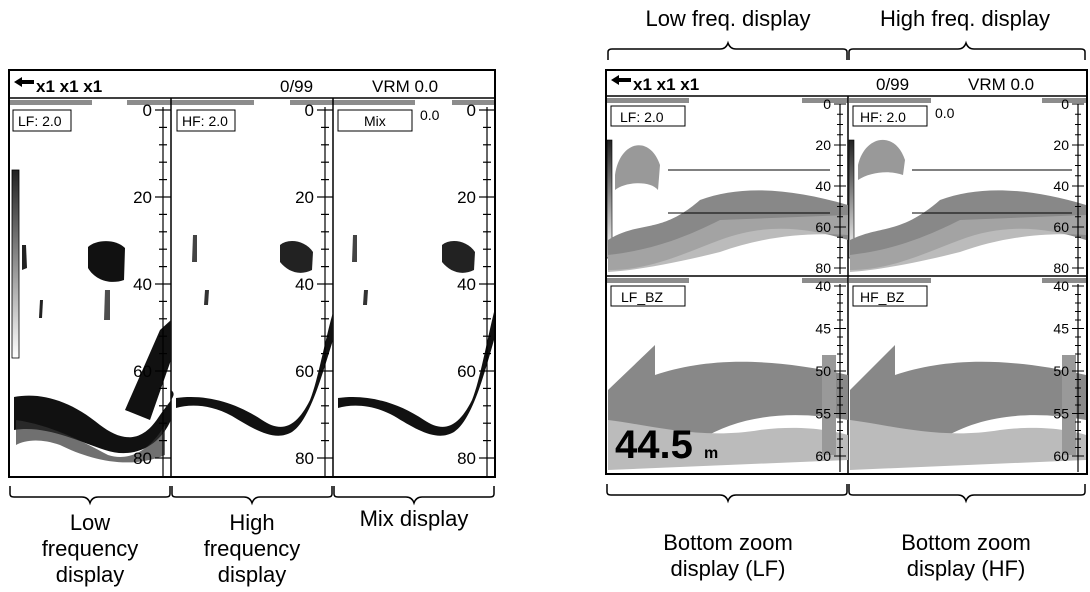  I want to click on lower-hf-bz-panel: HF_BZ, so click(968, 377).